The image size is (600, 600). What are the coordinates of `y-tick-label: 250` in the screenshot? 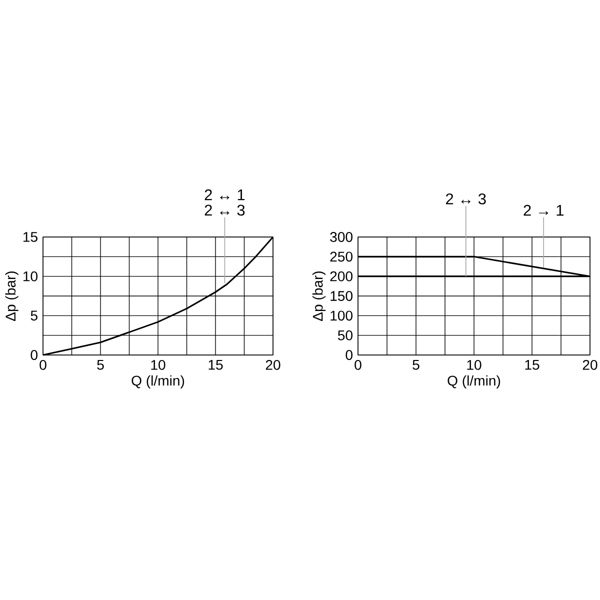 It's located at (341, 257).